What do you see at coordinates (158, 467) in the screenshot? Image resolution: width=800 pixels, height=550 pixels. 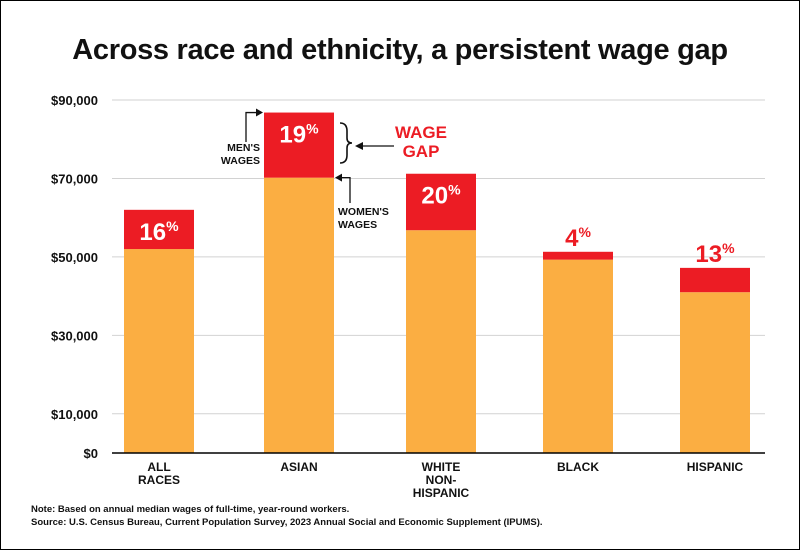 I see `x-category-label: ALL` at bounding box center [158, 467].